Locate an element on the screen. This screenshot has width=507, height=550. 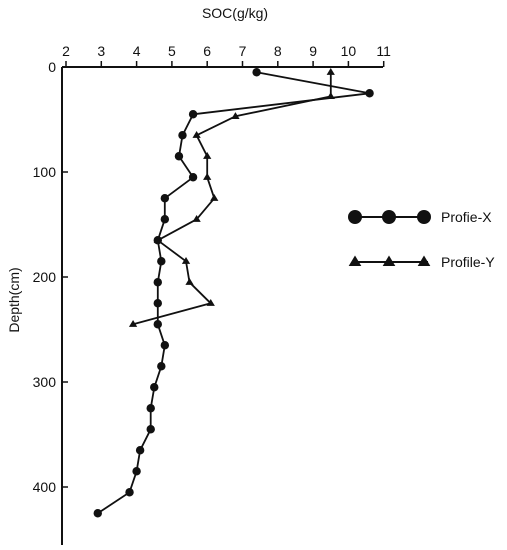
y-axis-ticks: 0 100 200 300 400 is located at coordinates (50, 277).